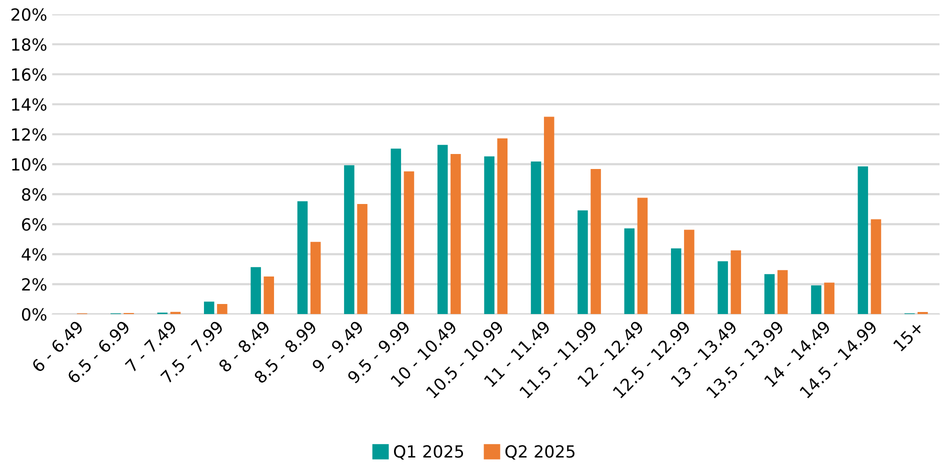 This screenshot has width=949, height=476. What do you see at coordinates (29, 104) in the screenshot?
I see `y-tick-label: 14%` at bounding box center [29, 104].